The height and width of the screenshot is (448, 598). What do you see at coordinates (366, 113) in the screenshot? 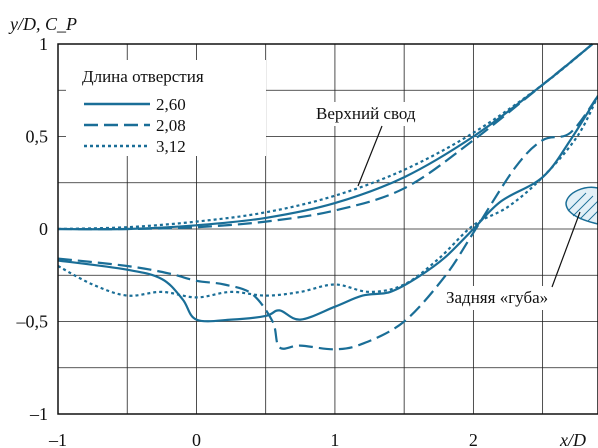
I see `annotation-upper-arch-text: Верхний свод` at bounding box center [366, 113].